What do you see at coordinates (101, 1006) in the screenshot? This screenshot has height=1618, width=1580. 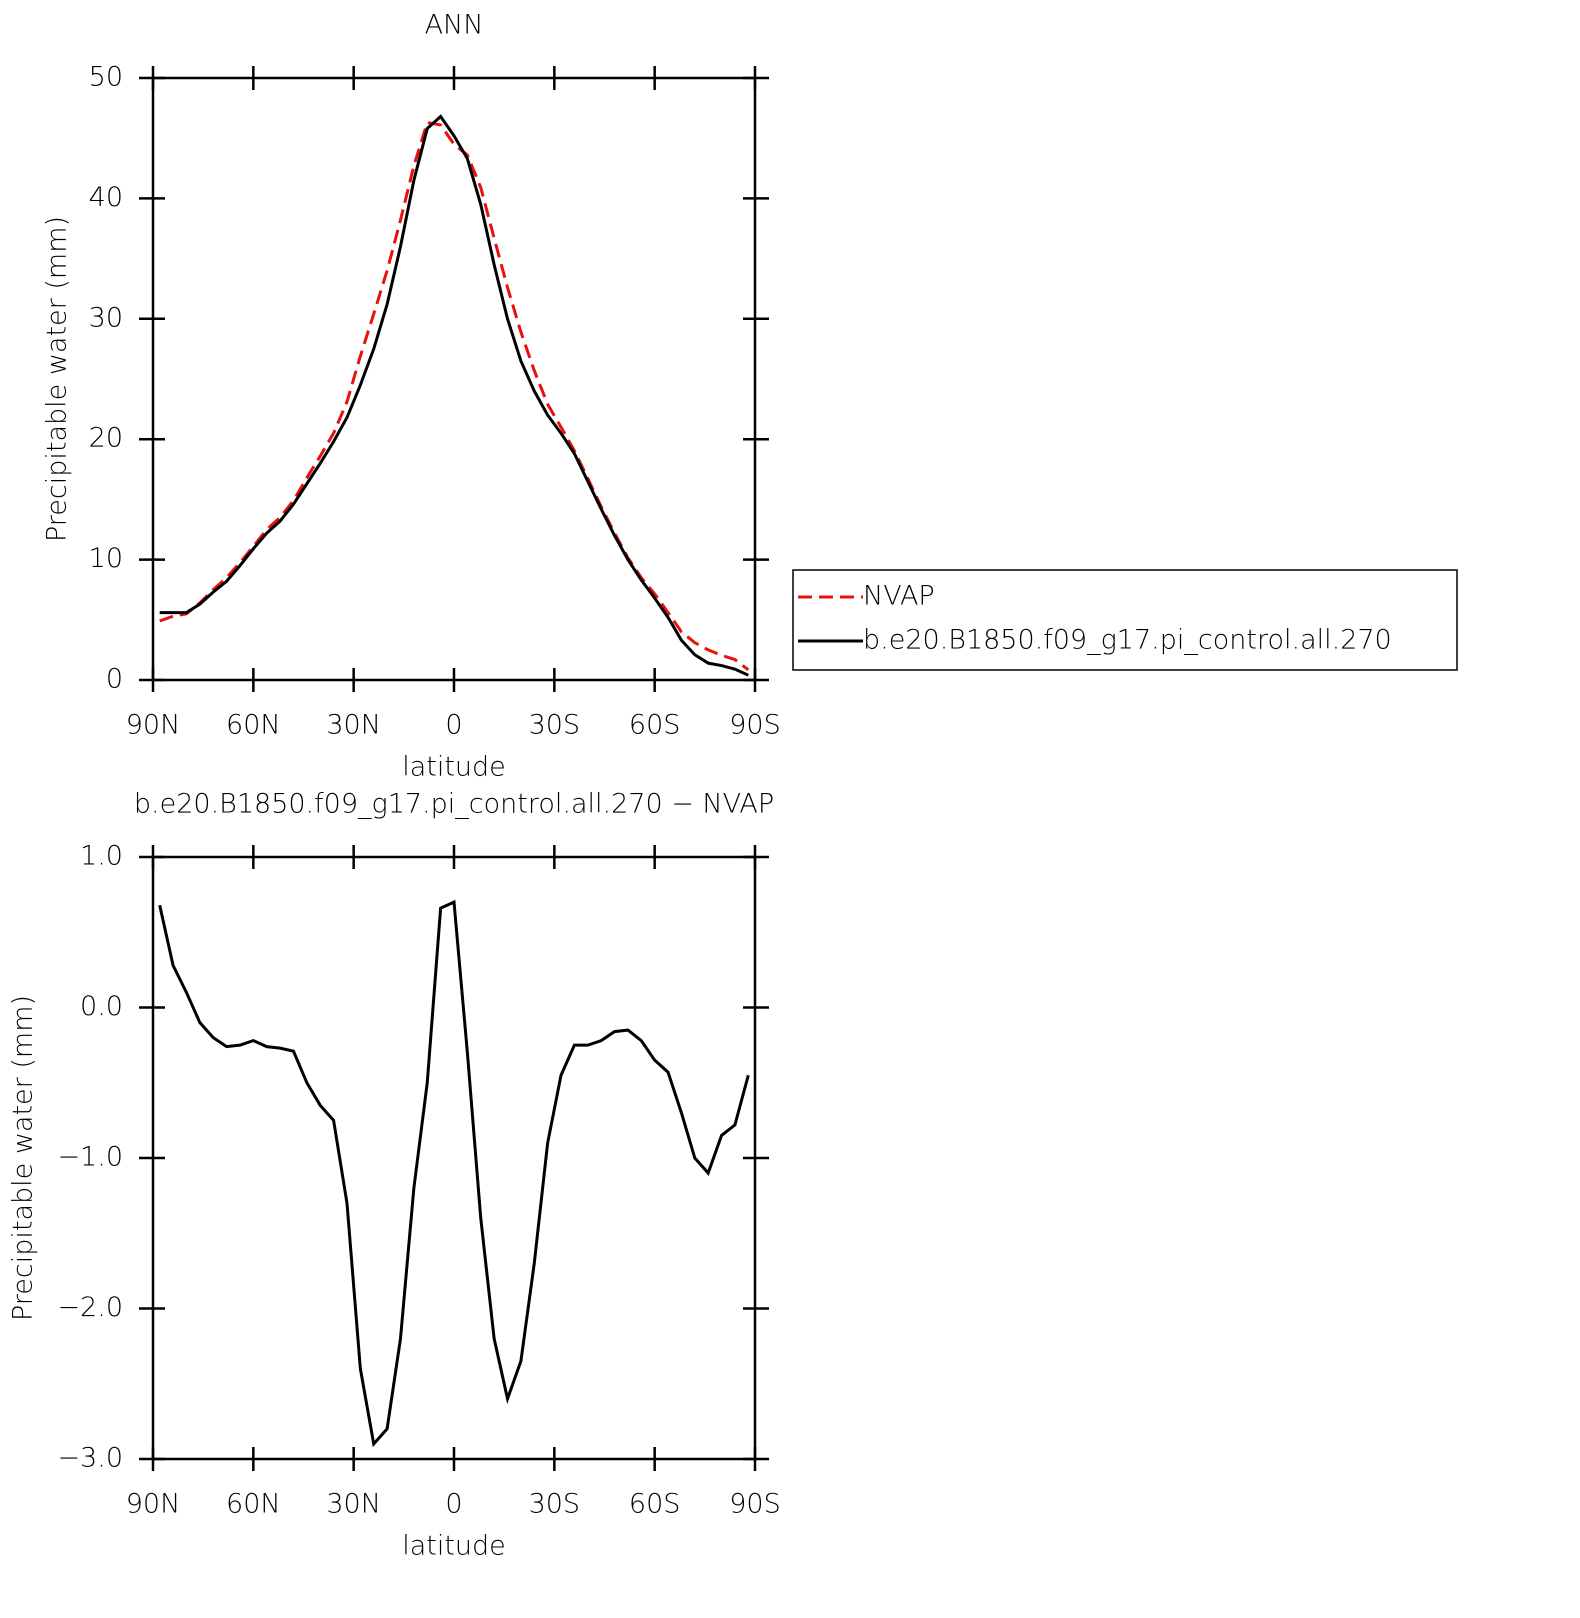 I see `y-tick-label: 0.0` at bounding box center [101, 1006].